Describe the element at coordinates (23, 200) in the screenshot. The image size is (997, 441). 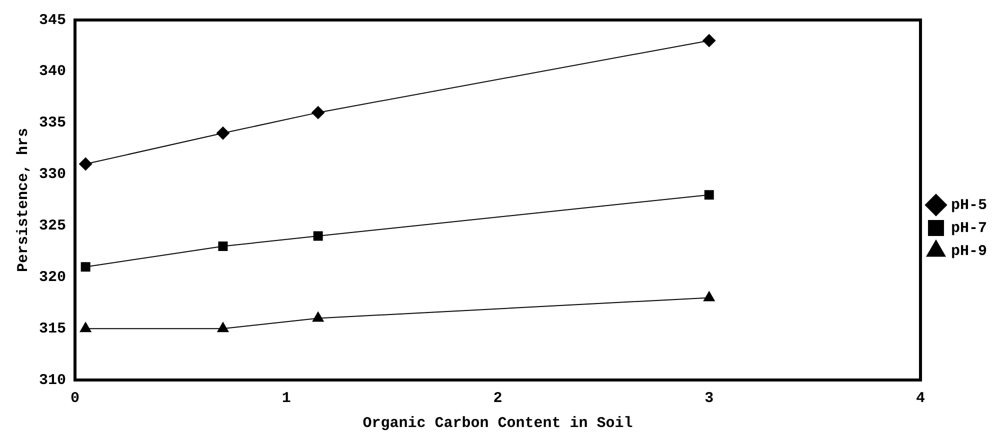
I see `y-axis-title: Persistence, hrs` at that location.